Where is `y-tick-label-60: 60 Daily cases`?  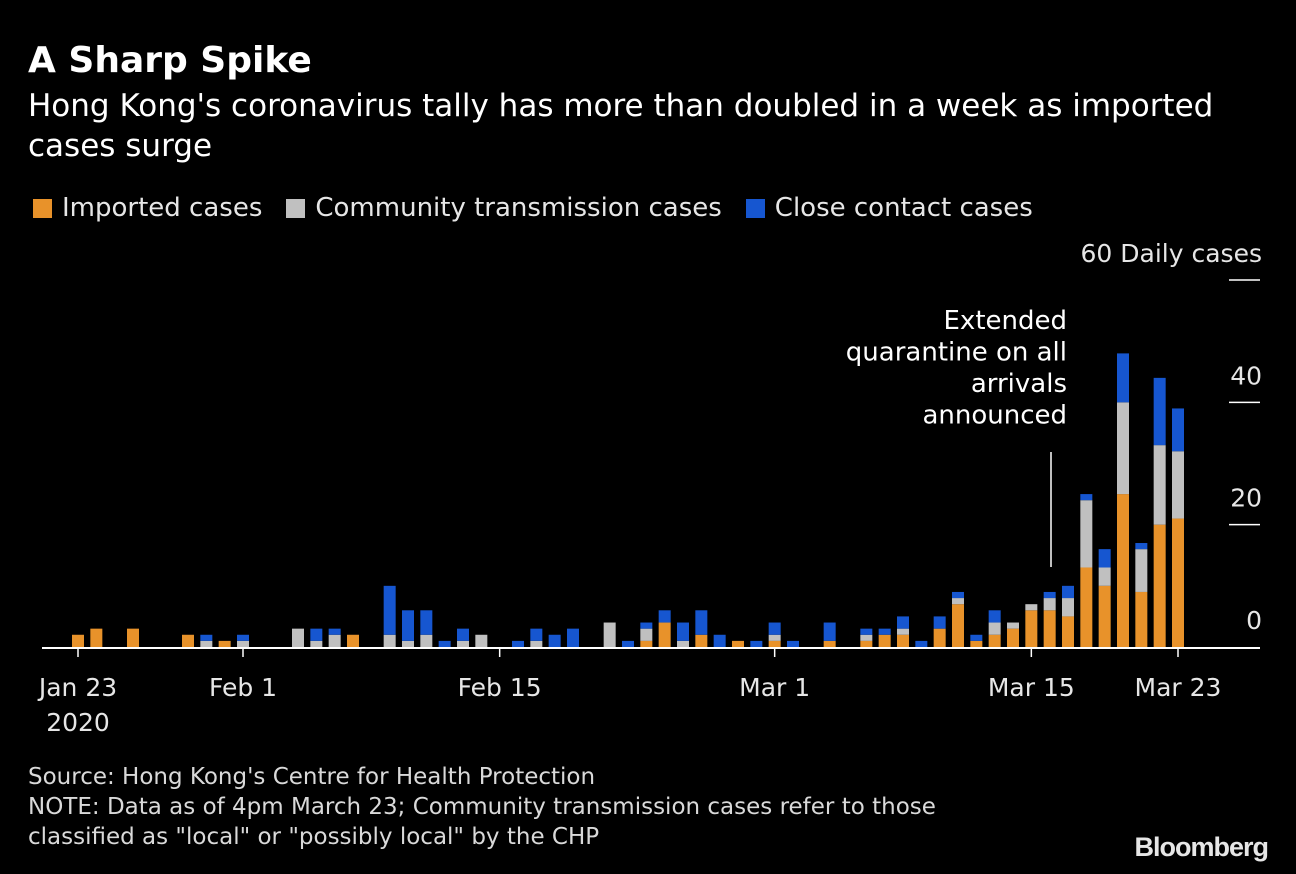 y-tick-label-60: 60 Daily cases is located at coordinates (1171, 253).